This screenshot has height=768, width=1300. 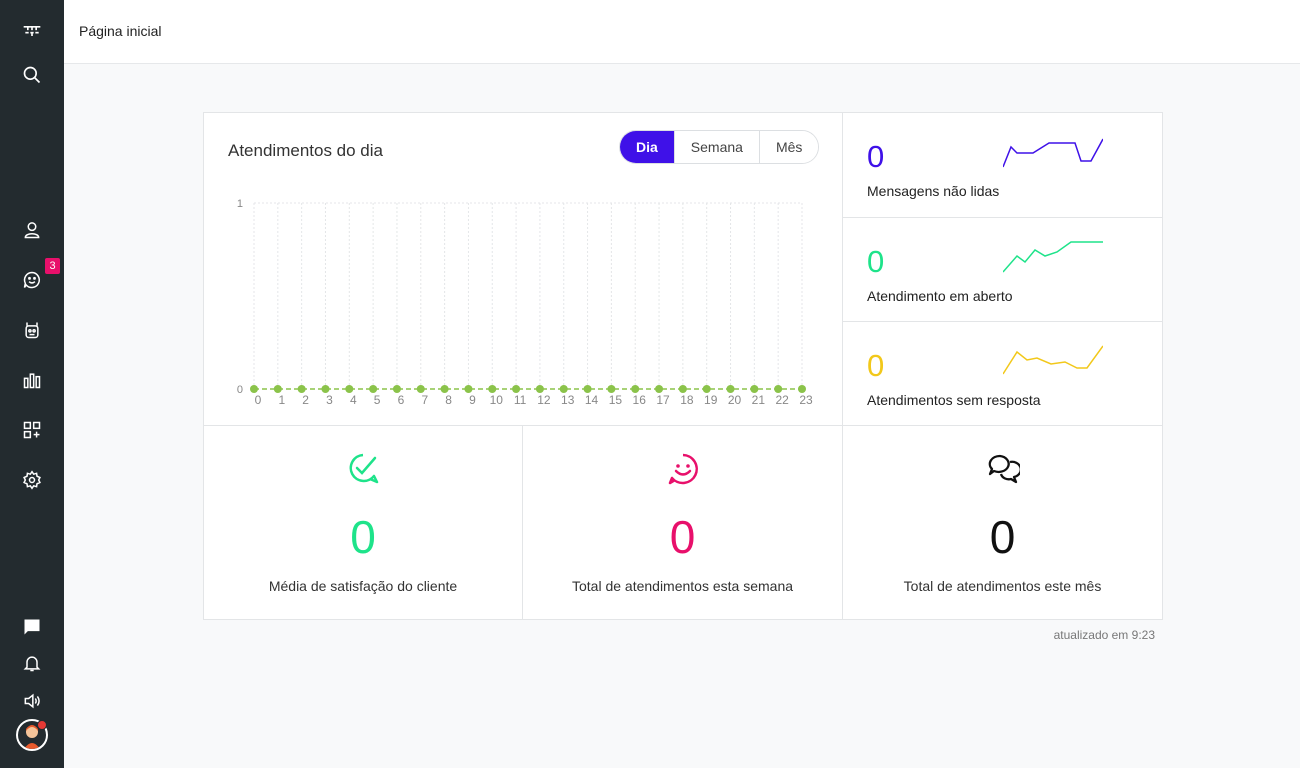 What do you see at coordinates (933, 191) in the screenshot?
I see `stat-label: Mensagens não lidas` at bounding box center [933, 191].